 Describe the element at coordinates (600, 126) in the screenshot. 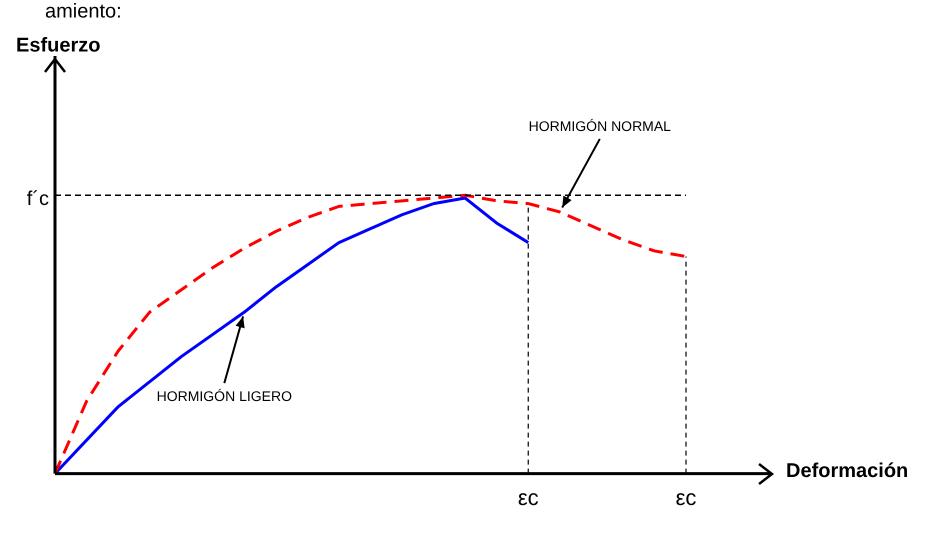

I see `text: HORMIGÓN NORMAL` at that location.